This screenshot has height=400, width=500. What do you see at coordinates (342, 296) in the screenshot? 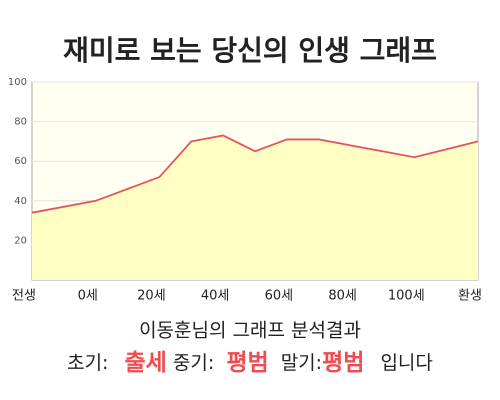
I see `x-tick-label: 80세` at bounding box center [342, 296].